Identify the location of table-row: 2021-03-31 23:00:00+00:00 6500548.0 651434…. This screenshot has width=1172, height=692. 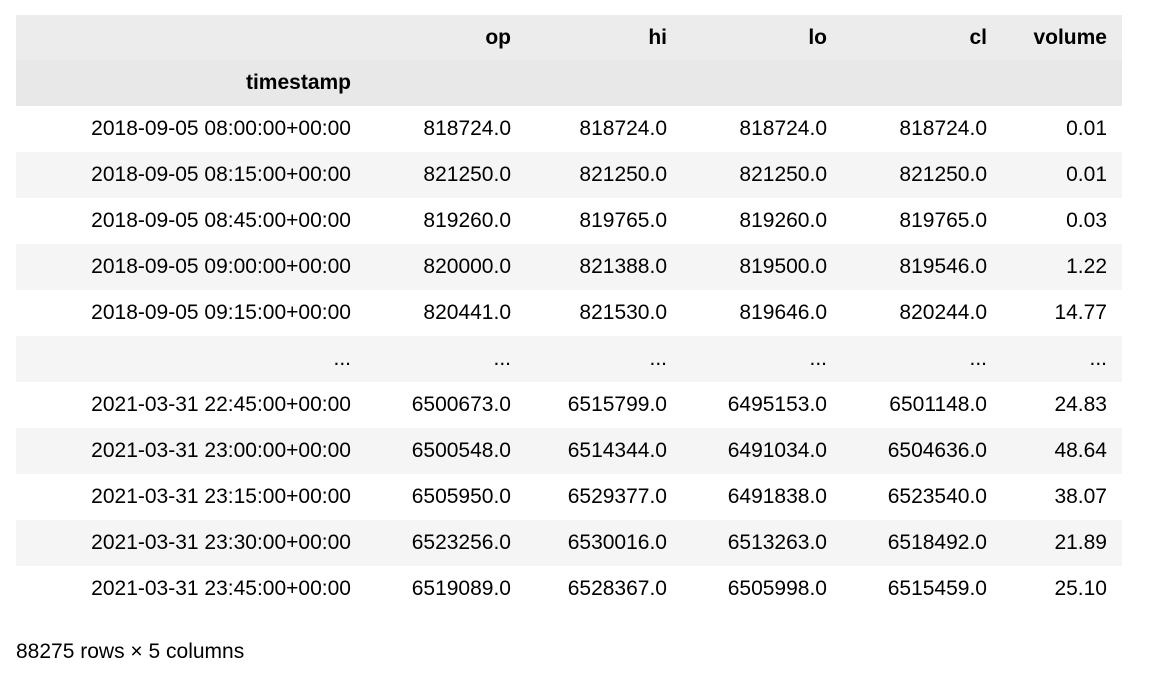
(569, 451).